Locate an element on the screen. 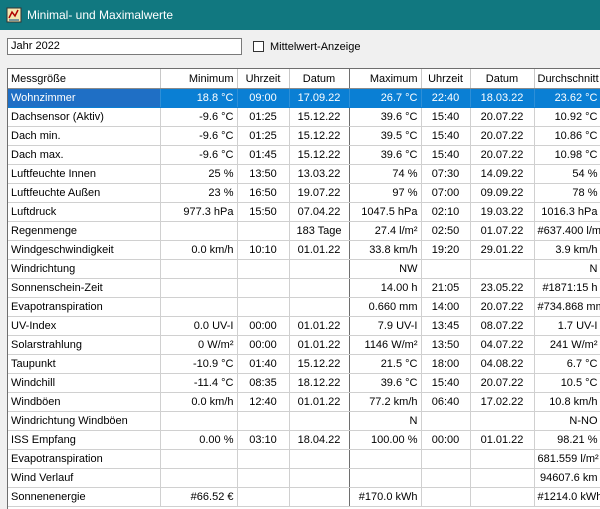 The width and height of the screenshot is (600, 509). cell-minimum: 0.0 km/h is located at coordinates (199, 402).